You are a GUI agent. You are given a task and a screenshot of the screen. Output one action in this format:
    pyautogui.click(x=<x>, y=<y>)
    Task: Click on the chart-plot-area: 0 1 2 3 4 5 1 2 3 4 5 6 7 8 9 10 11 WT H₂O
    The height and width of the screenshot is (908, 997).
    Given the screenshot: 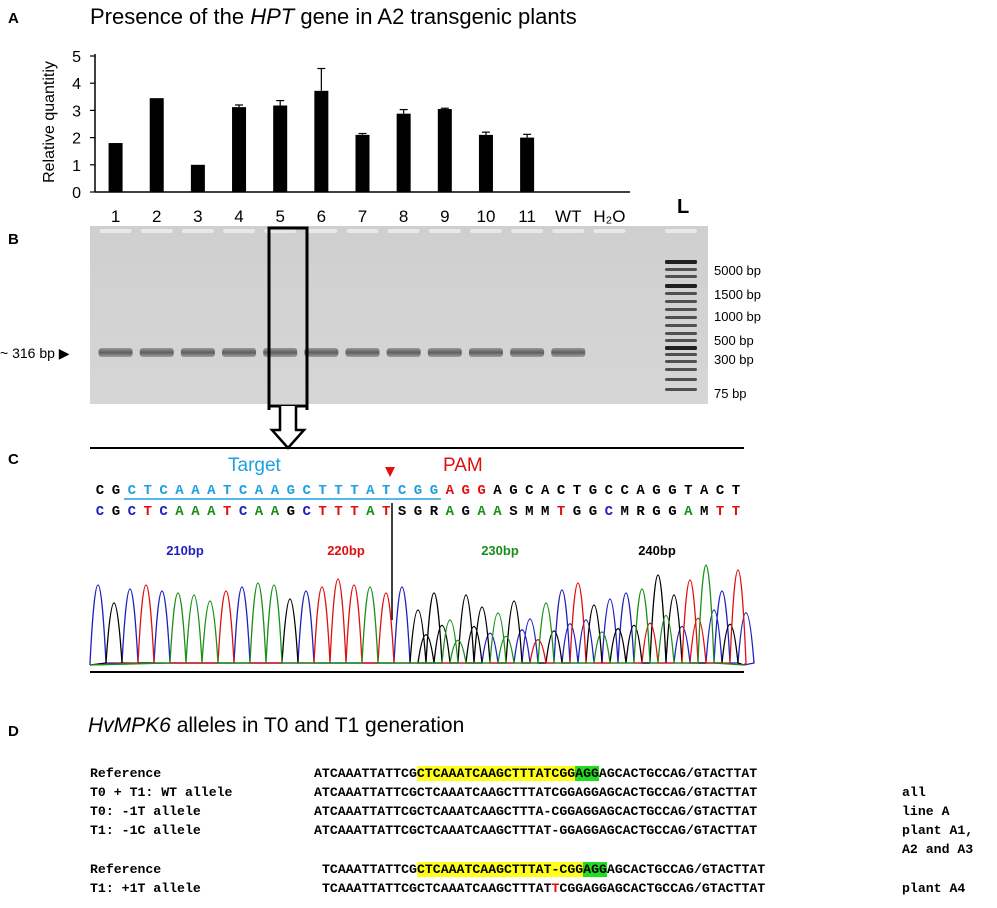 What is the action you would take?
    pyautogui.click(x=351, y=137)
    